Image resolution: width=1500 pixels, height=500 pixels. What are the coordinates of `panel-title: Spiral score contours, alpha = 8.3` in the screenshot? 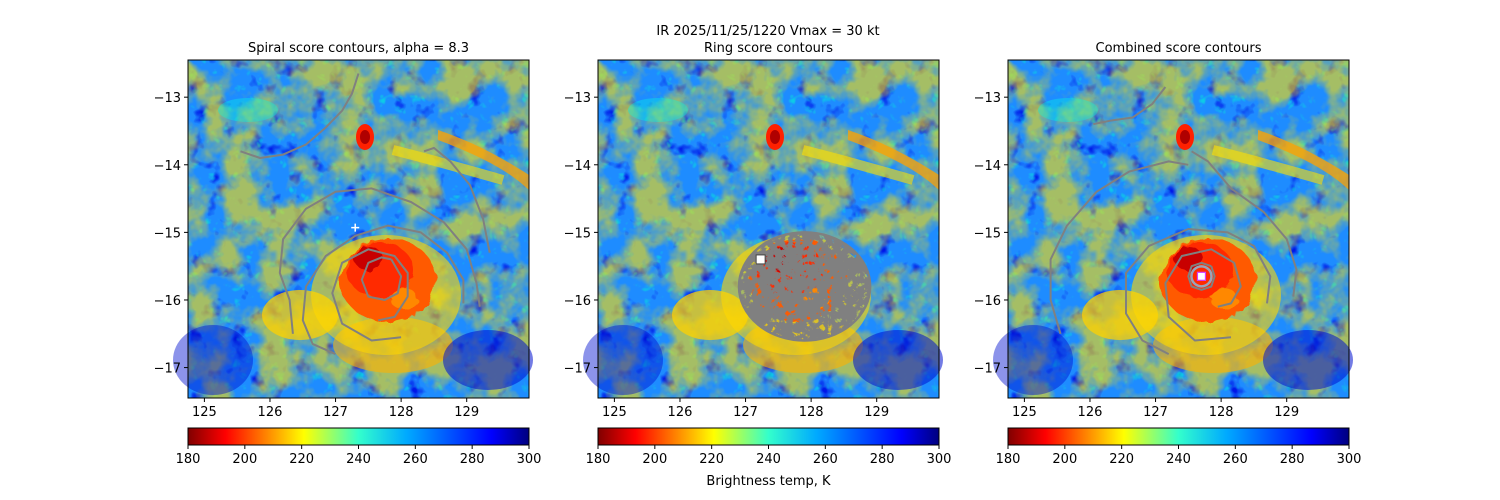 It's located at (358, 48).